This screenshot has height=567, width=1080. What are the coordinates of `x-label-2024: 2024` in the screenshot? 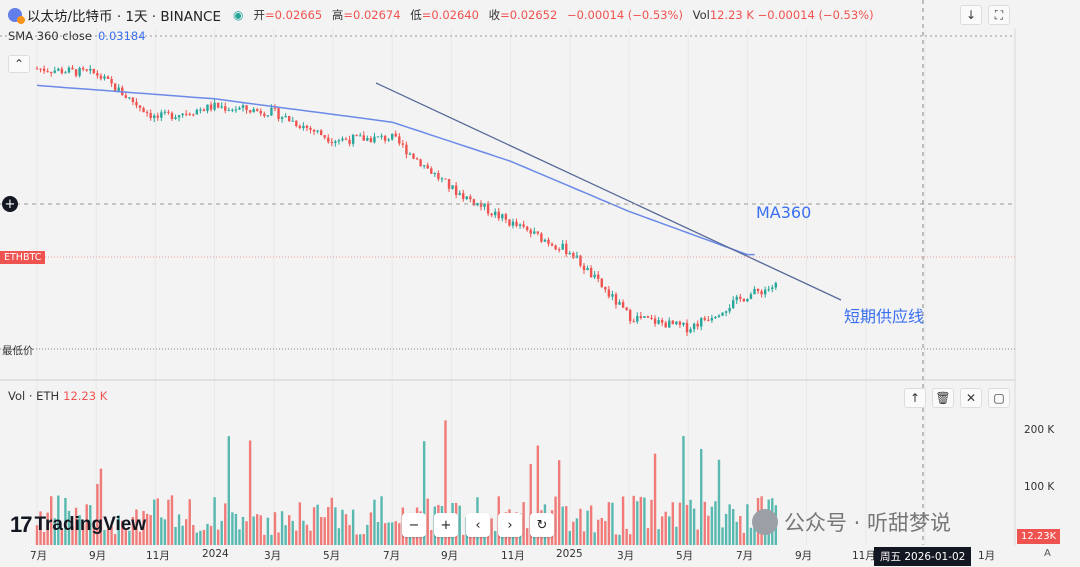 It's located at (215, 554).